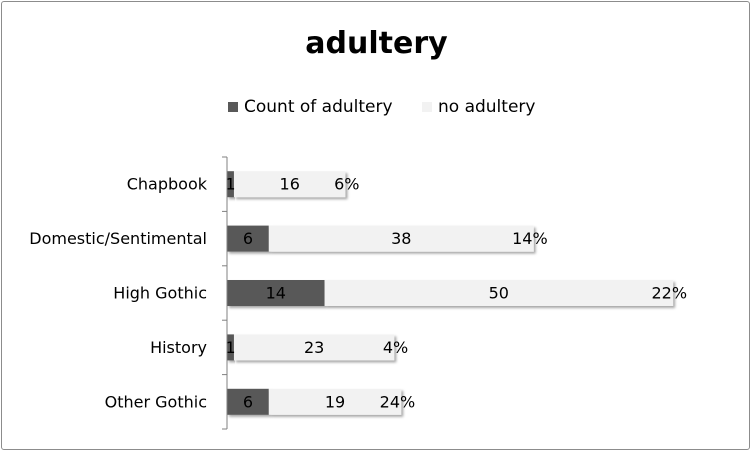  I want to click on bar-count-of-adultery-chapbook, so click(230, 184).